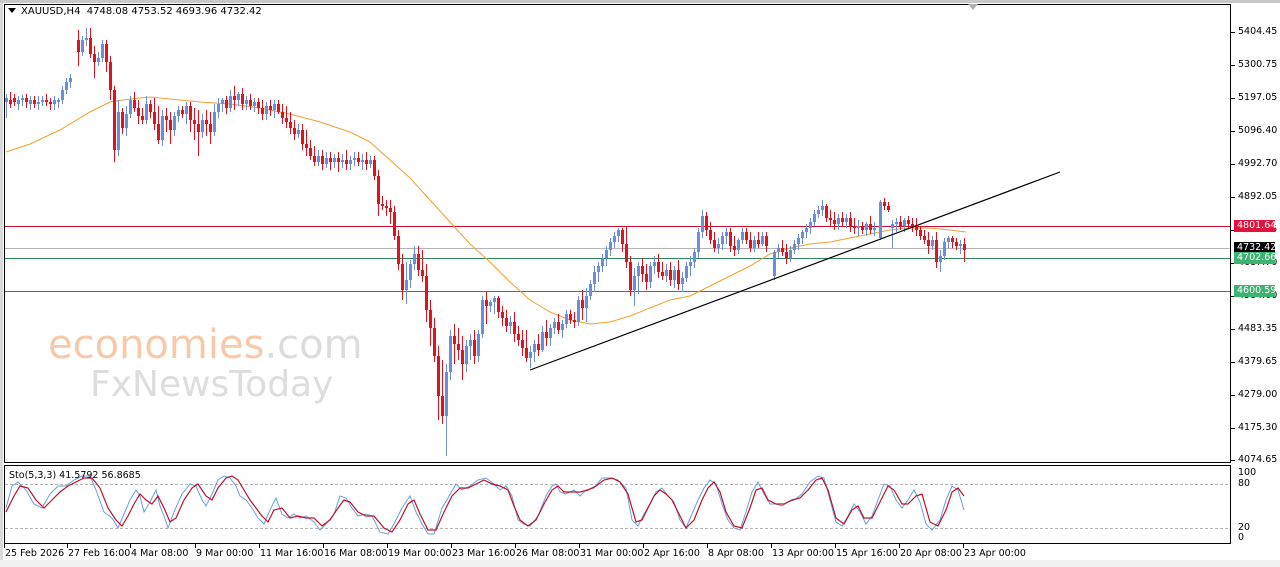 This screenshot has width=1280, height=567. Describe the element at coordinates (1, 285) in the screenshot. I see `window-left-border` at that location.